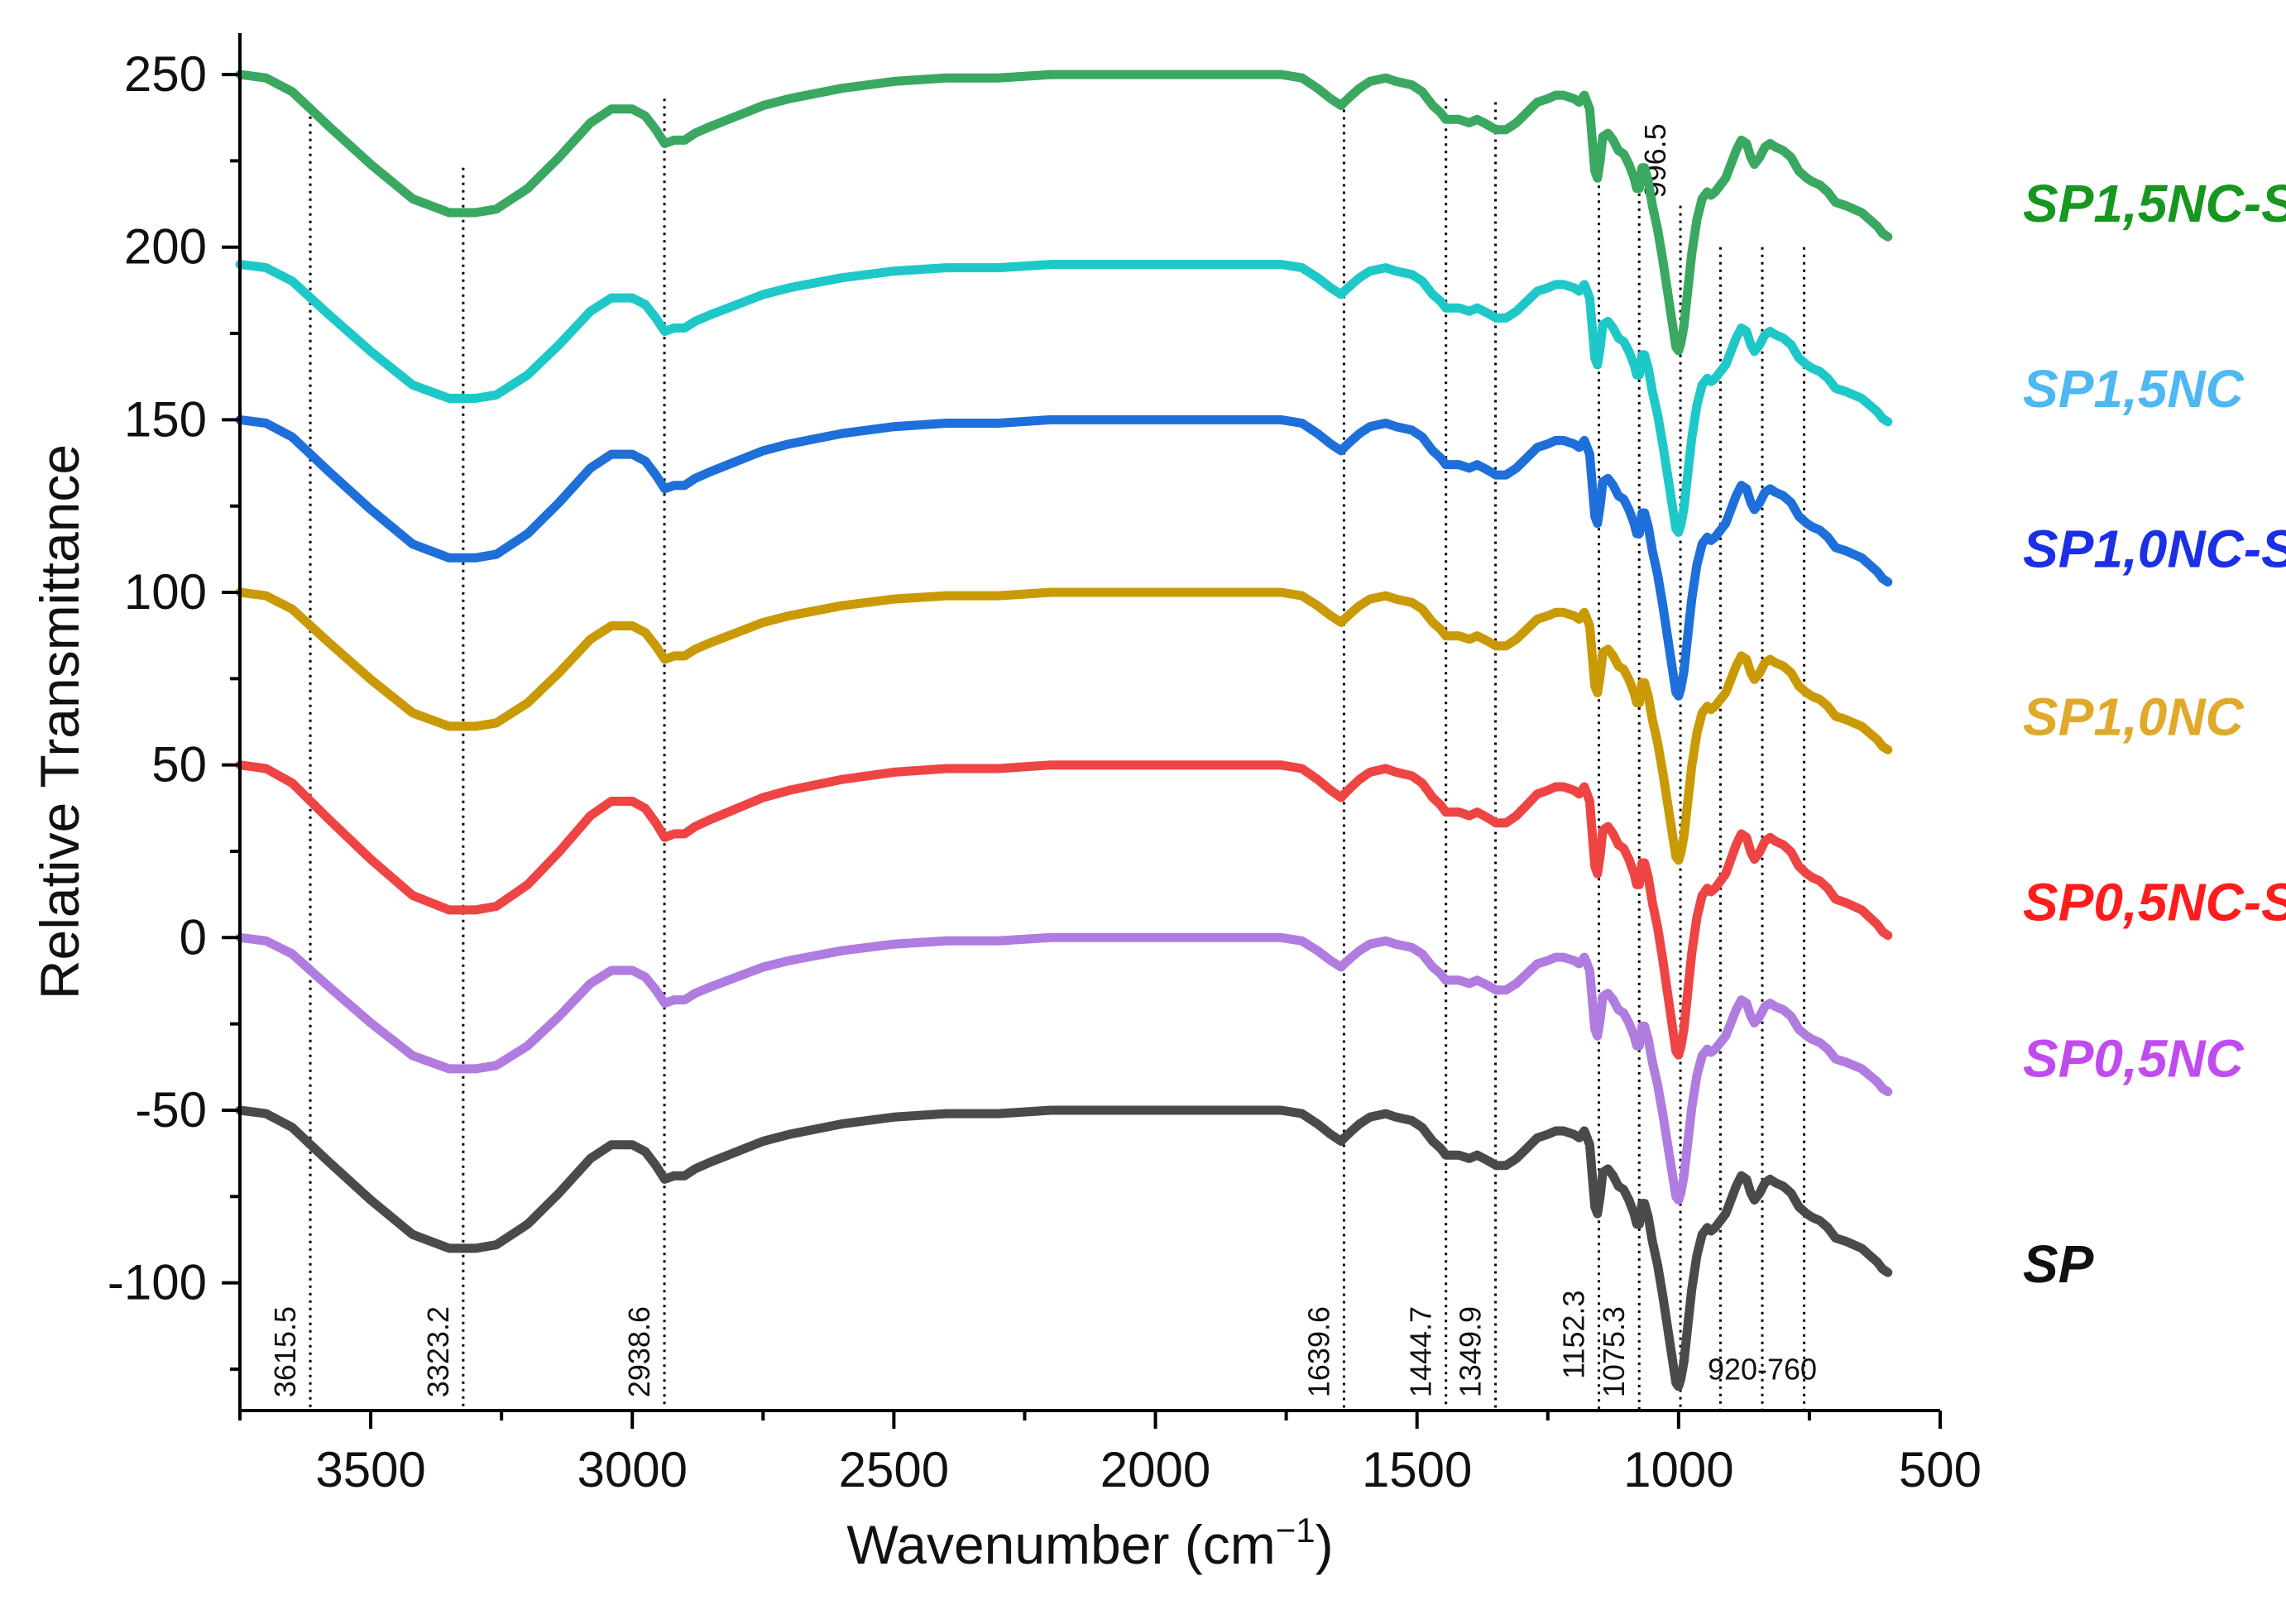 This screenshot has height=1624, width=2286. What do you see at coordinates (1762, 1369) in the screenshot?
I see `range-label: 920-760` at bounding box center [1762, 1369].